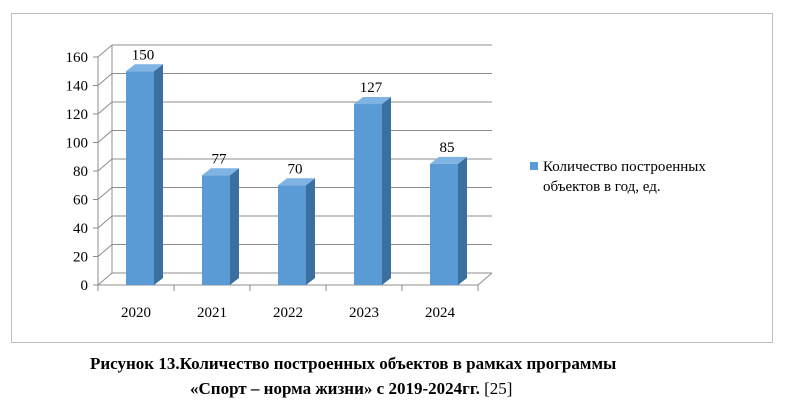 This screenshot has height=413, width=800. I want to click on y-tick-label: 60, so click(80, 201).